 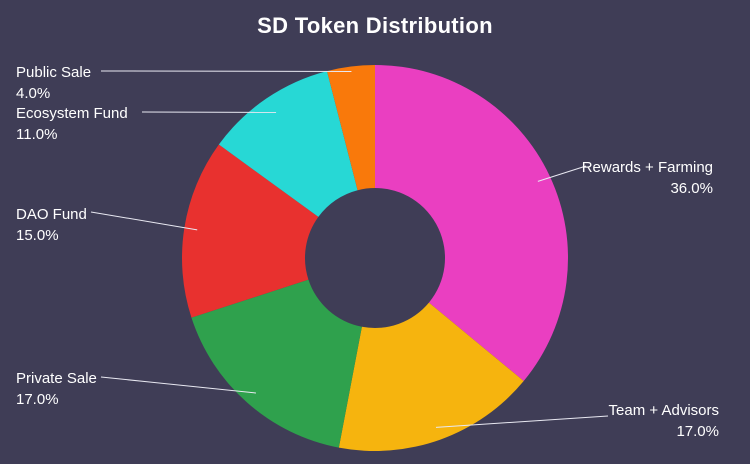 I want to click on slice-label-text: Ecosystem Fund, so click(x=72, y=113).